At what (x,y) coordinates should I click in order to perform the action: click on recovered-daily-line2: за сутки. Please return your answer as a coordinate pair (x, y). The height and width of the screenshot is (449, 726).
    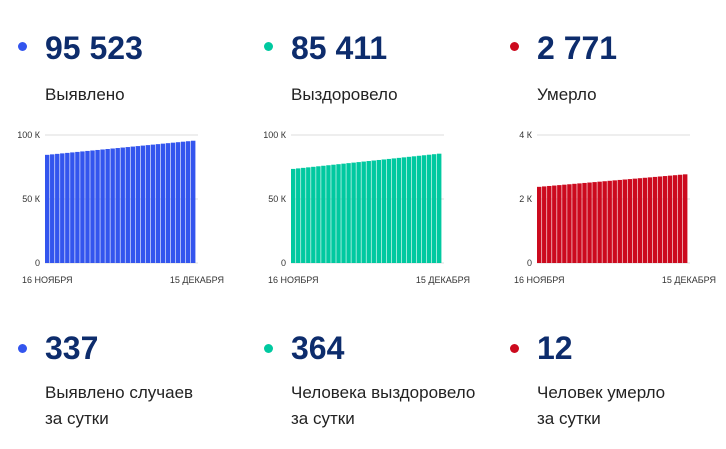
    Looking at the image, I should click on (323, 418).